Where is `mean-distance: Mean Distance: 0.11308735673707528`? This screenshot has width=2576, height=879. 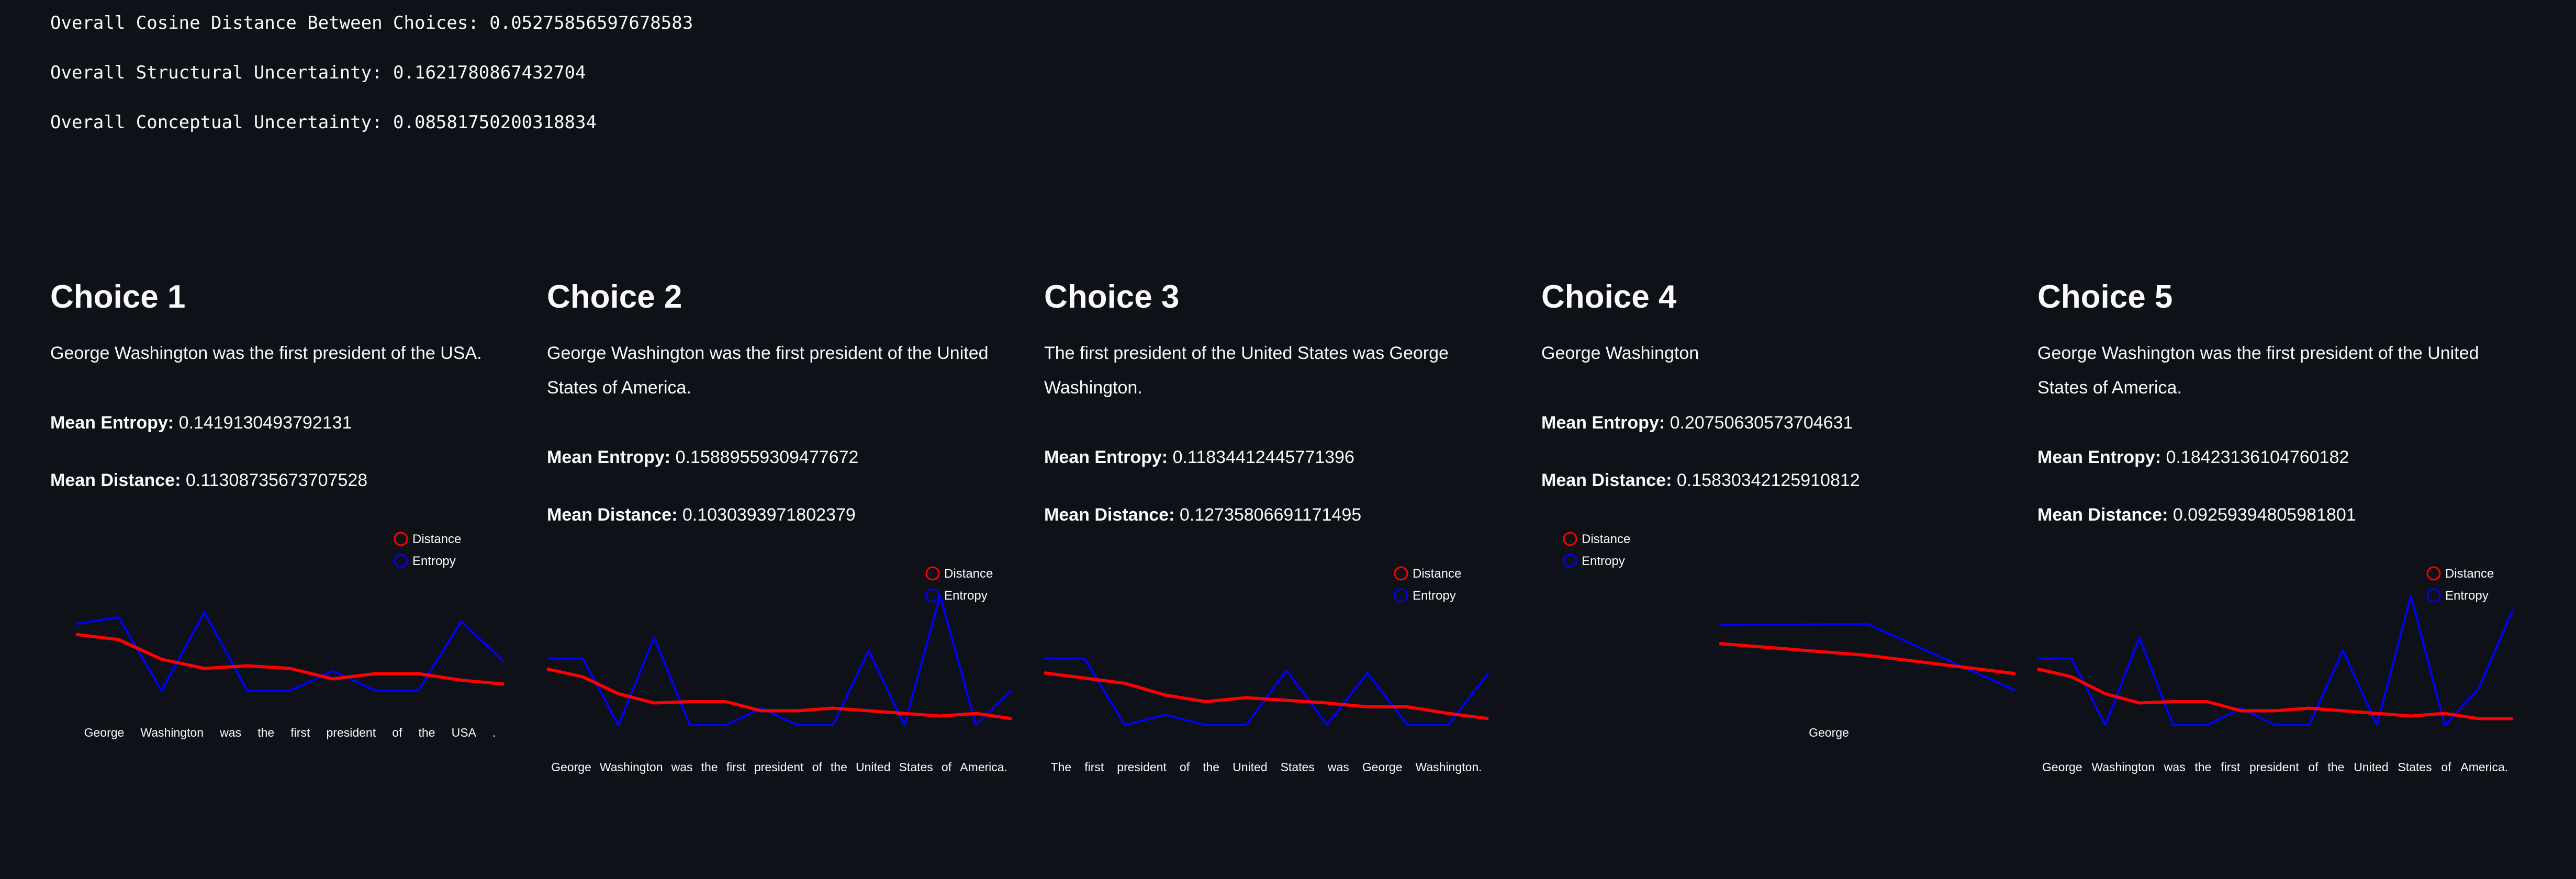
mean-distance: Mean Distance: 0.11308735673707528 is located at coordinates (280, 481).